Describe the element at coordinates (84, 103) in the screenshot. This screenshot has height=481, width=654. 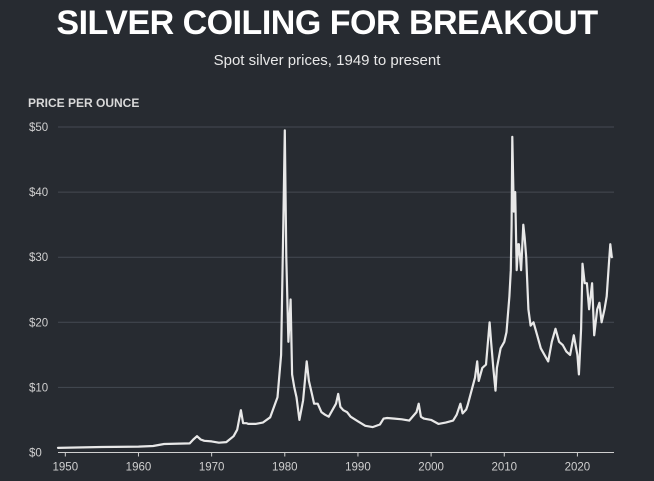
I see `y-axis-label: PRICE PER OUNCE` at that location.